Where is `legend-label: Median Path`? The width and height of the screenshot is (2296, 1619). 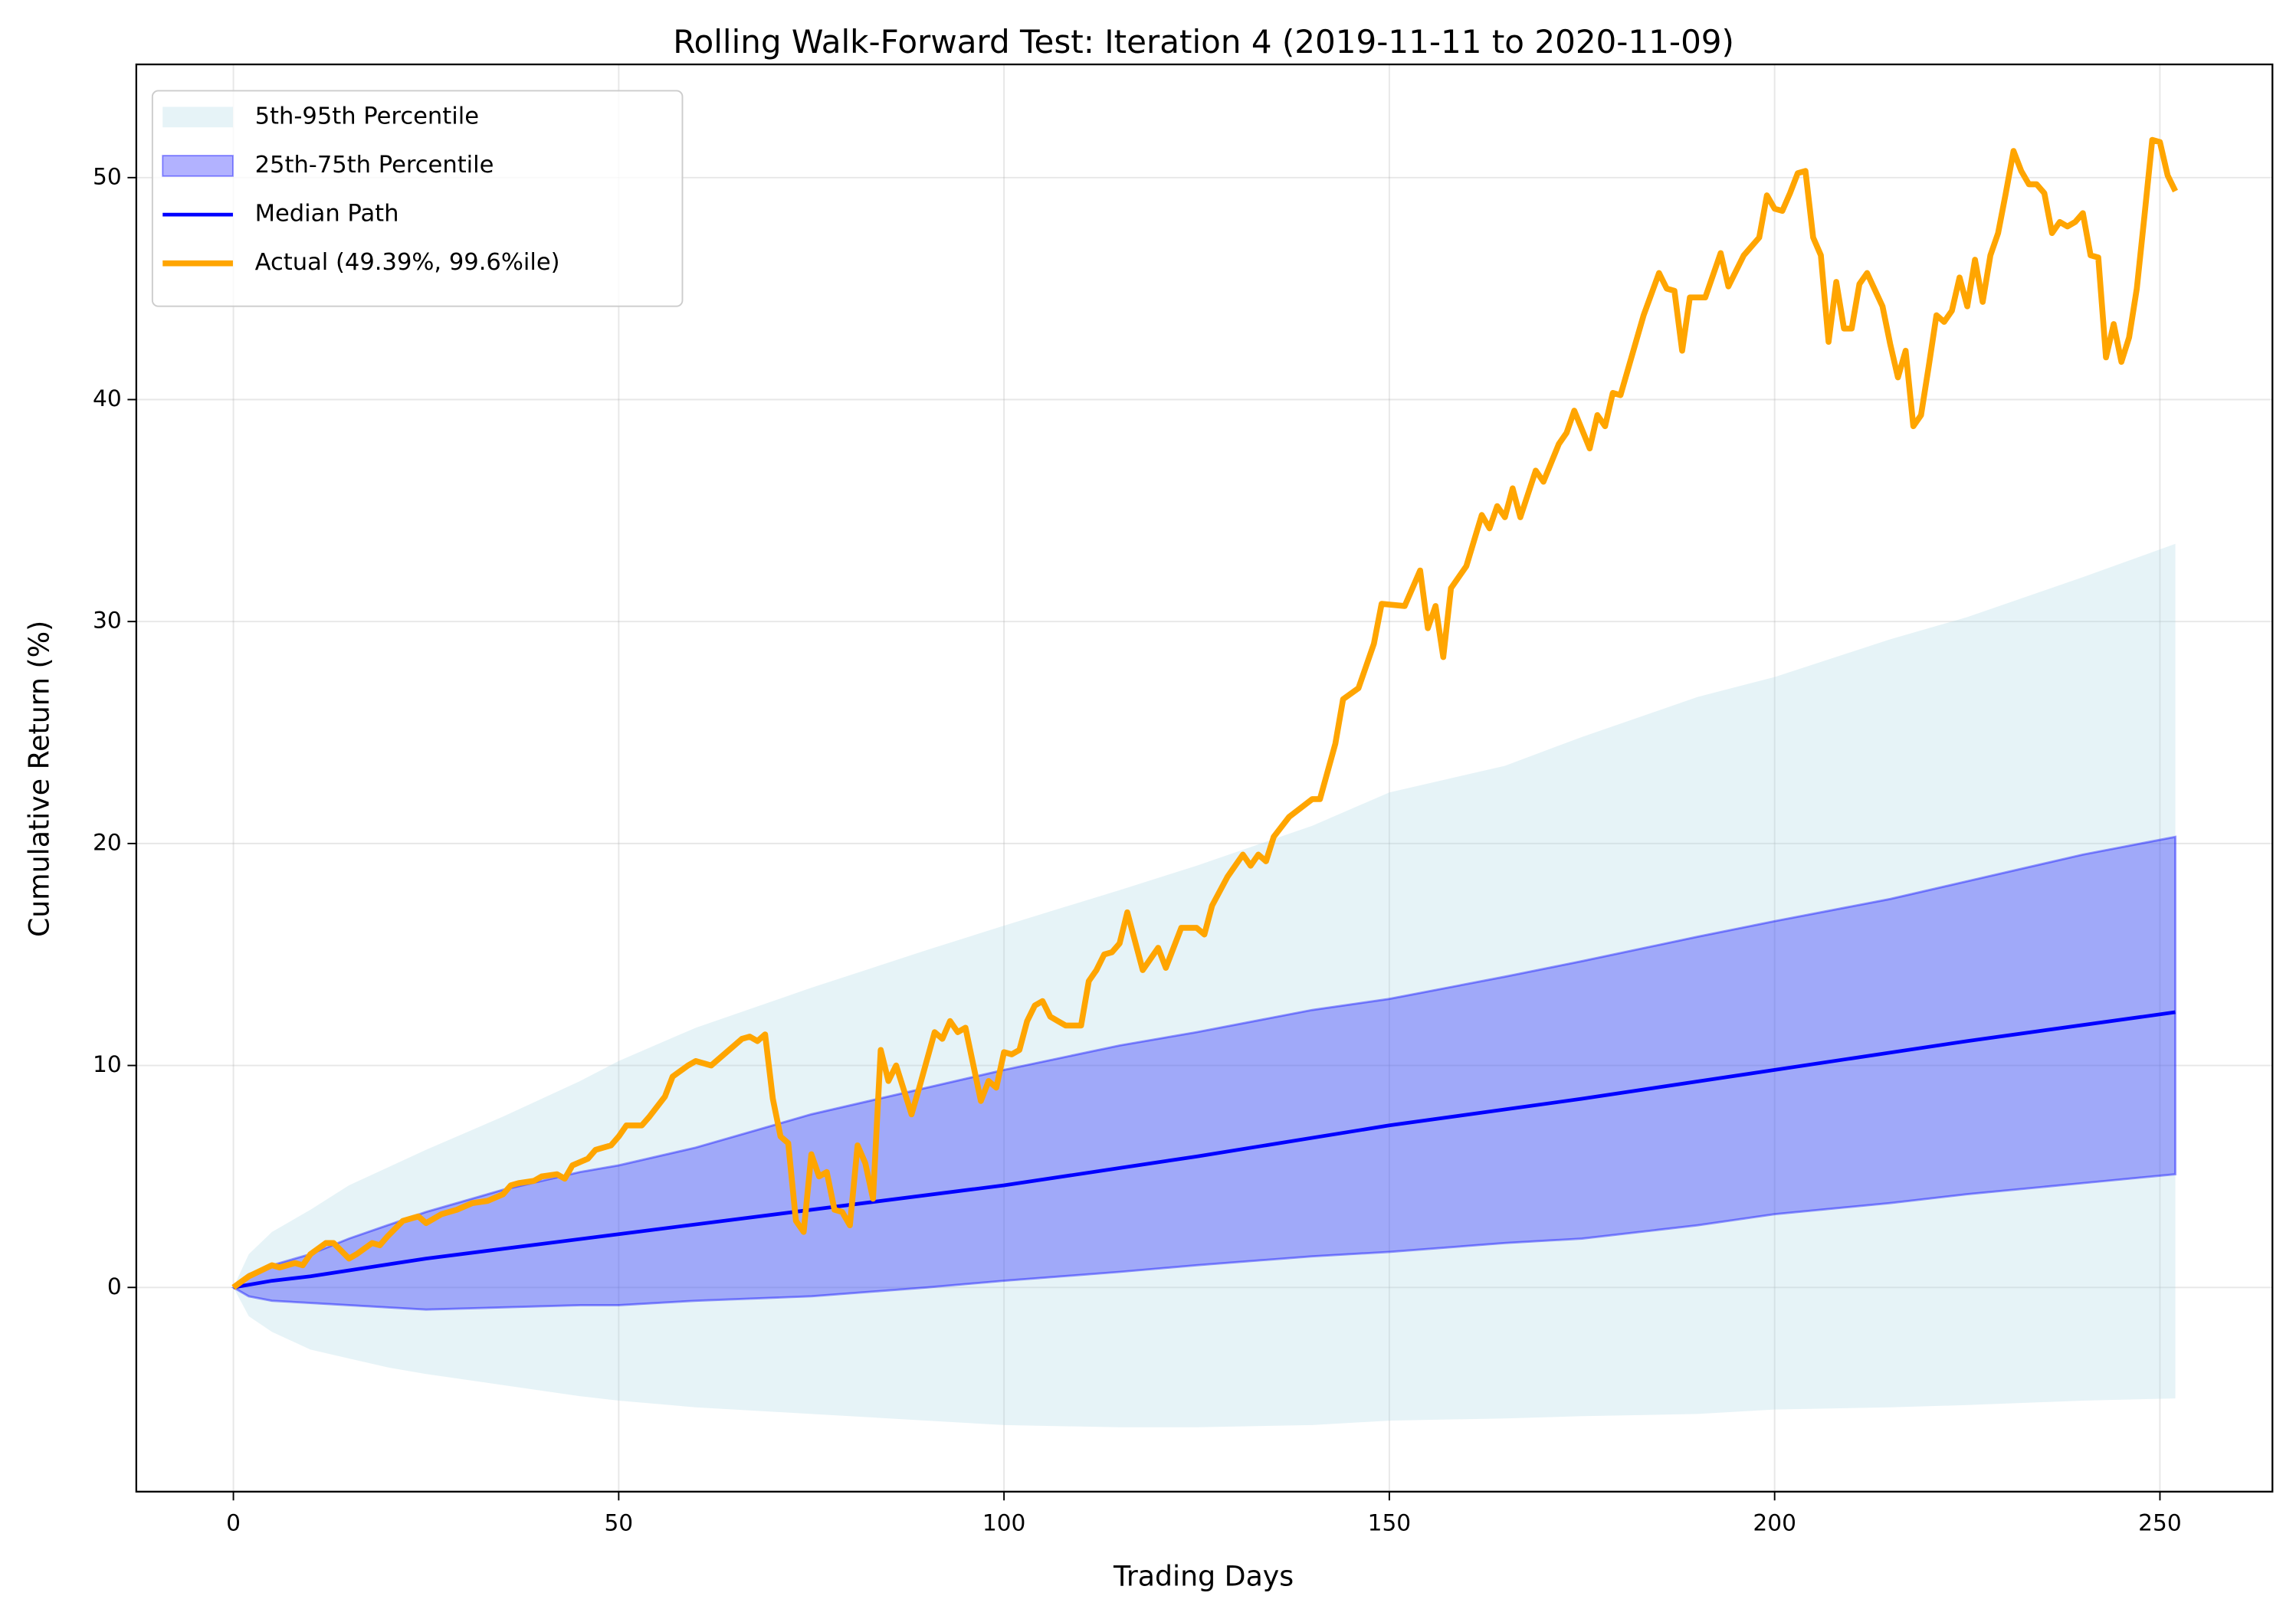 legend-label: Median Path is located at coordinates (327, 214).